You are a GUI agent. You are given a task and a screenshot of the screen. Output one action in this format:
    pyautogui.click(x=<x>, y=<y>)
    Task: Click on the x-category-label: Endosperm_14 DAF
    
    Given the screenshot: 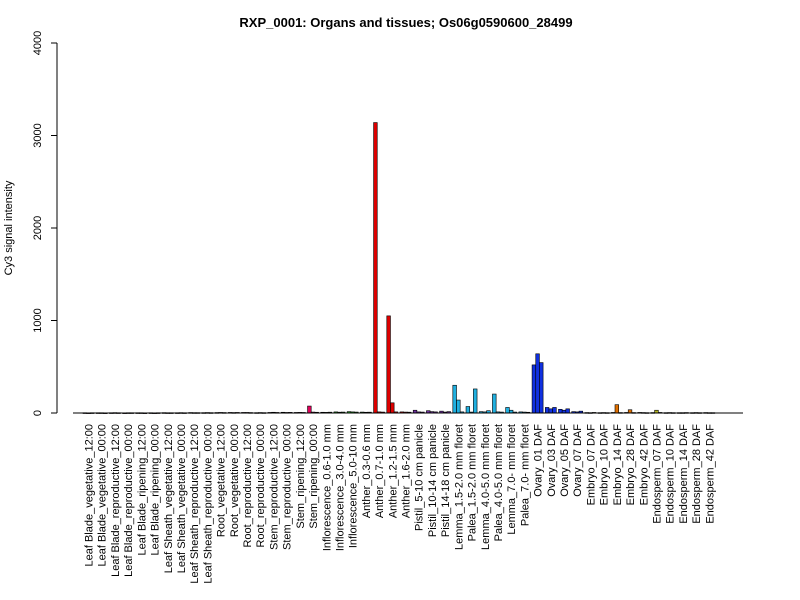 What is the action you would take?
    pyautogui.click(x=684, y=474)
    